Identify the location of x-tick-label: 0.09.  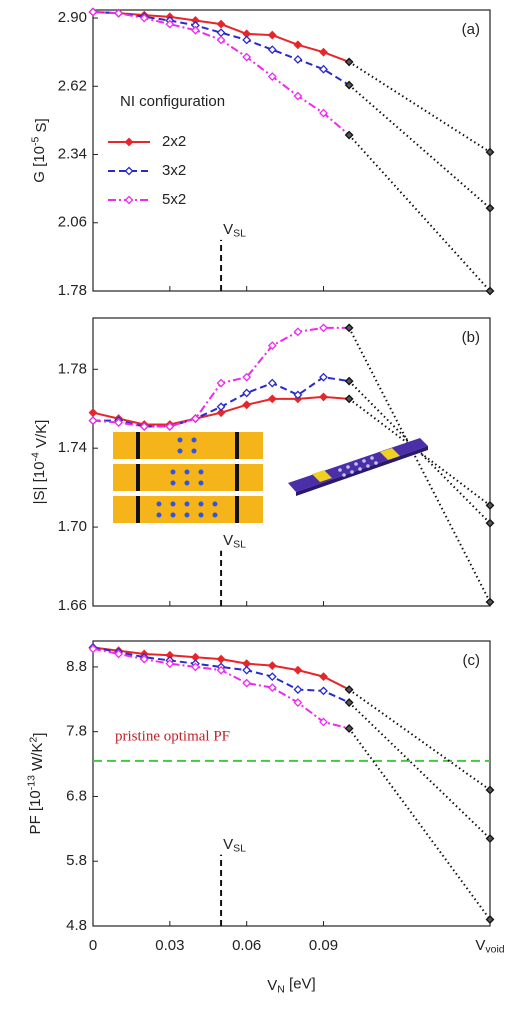
(323, 945).